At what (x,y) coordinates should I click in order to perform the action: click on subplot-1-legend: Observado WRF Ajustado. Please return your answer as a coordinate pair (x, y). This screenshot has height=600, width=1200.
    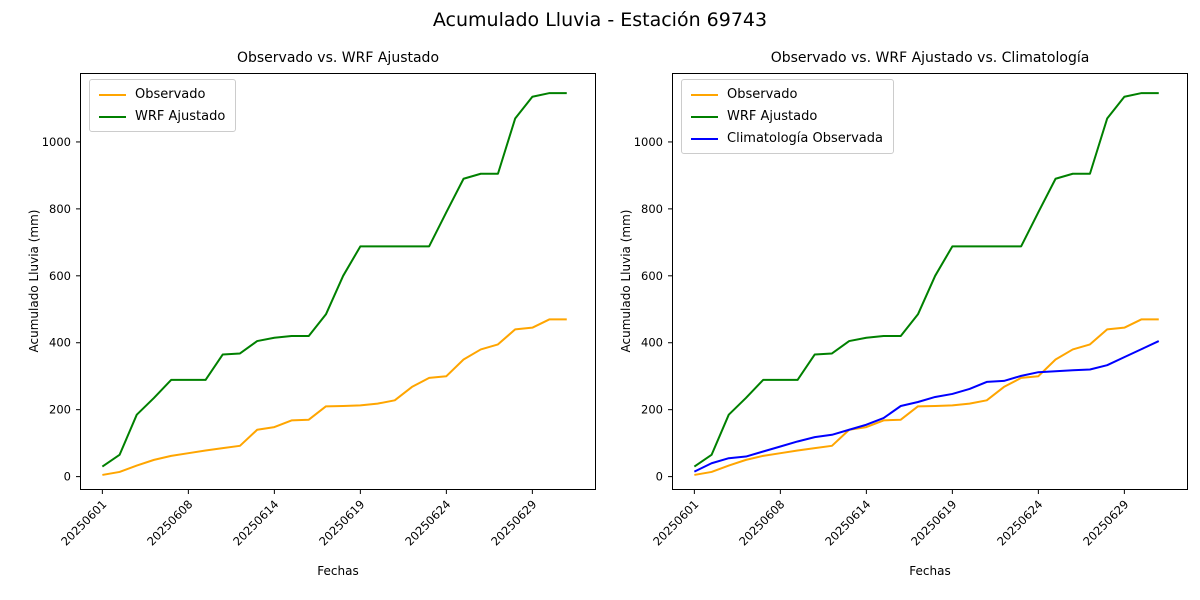
    Looking at the image, I should click on (163, 105).